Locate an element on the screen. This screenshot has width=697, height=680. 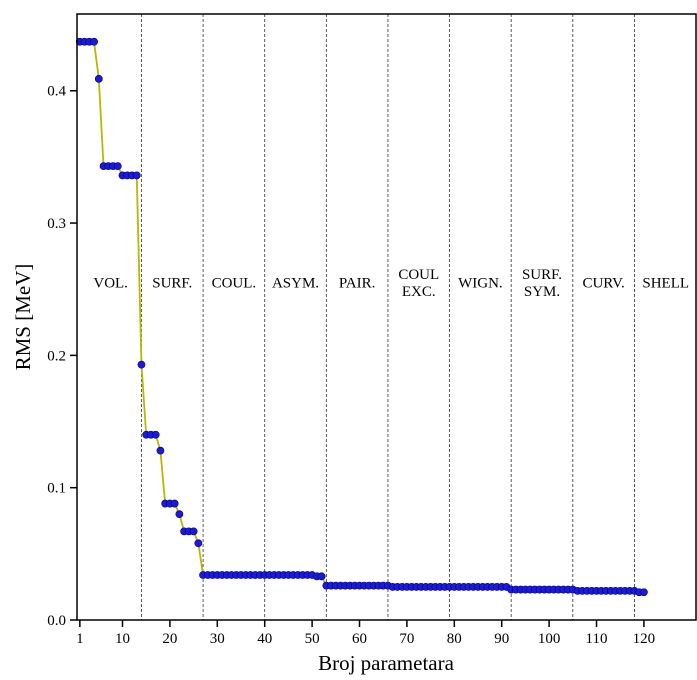
y-tick-label: 0.2 is located at coordinates (56, 356).